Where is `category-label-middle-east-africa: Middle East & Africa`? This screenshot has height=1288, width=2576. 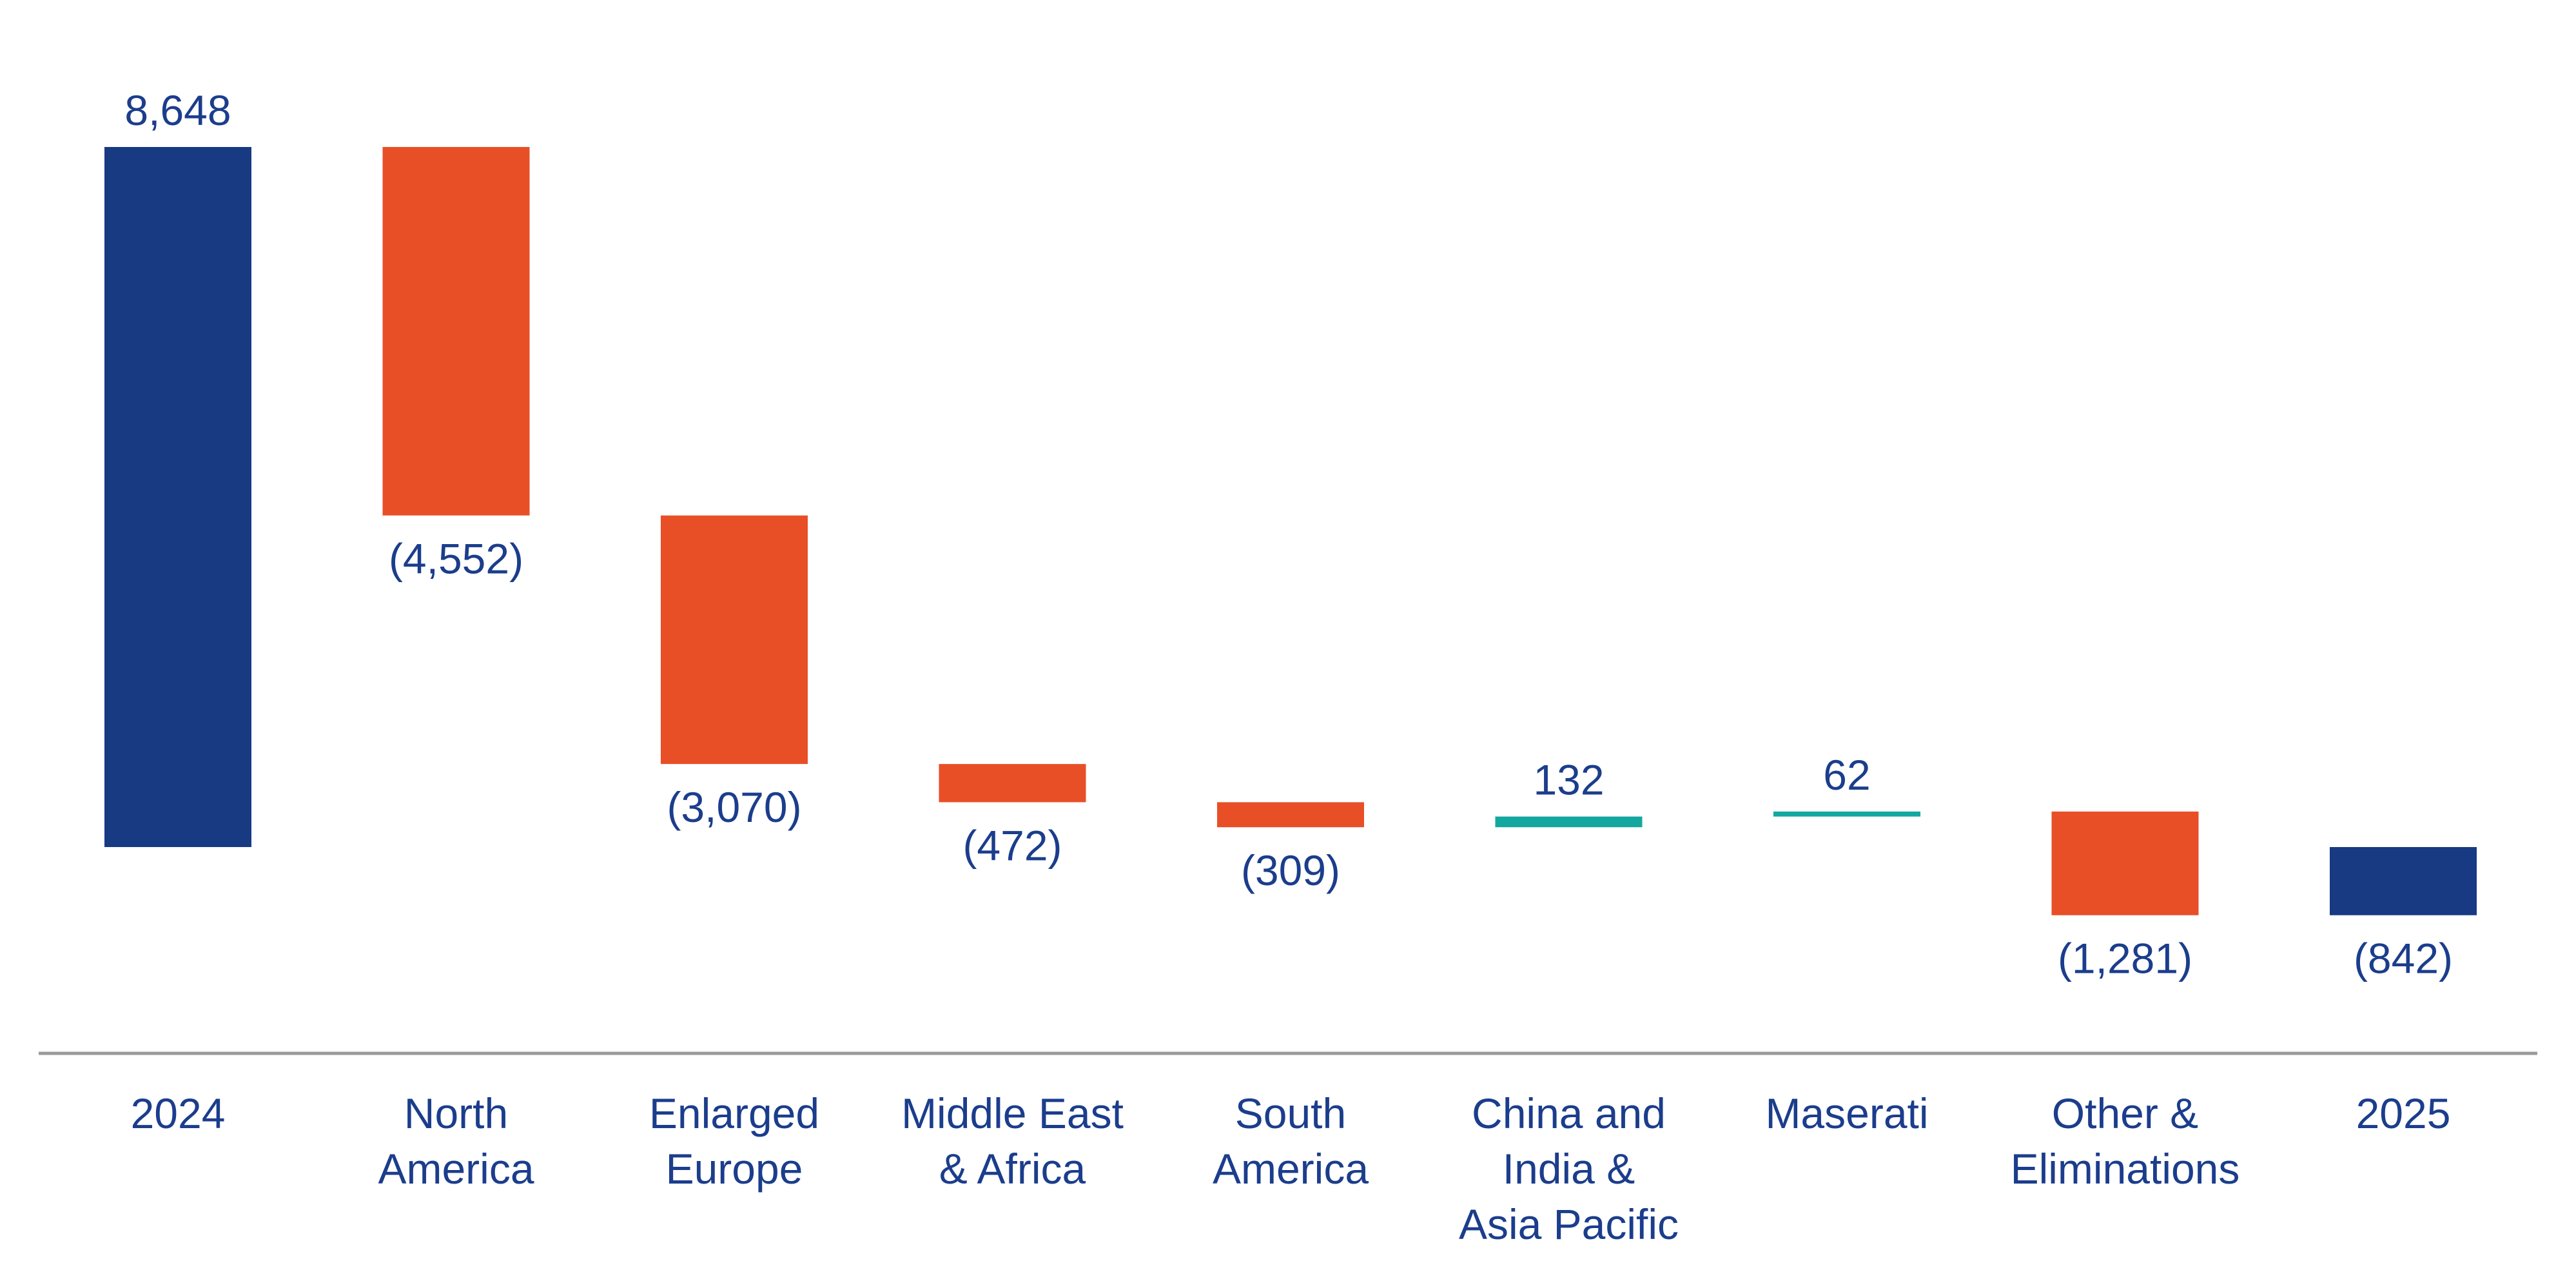 category-label-middle-east-africa: Middle East & Africa is located at coordinates (1012, 1141).